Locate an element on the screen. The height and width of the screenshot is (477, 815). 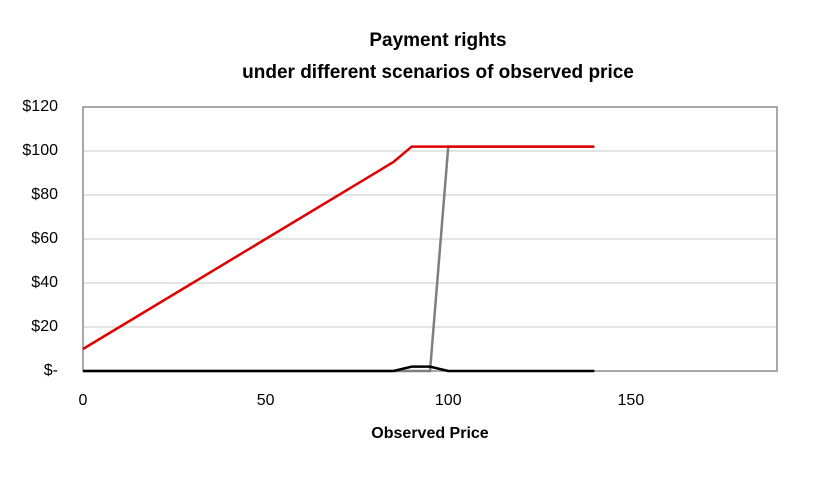
x-tick-label: 50 is located at coordinates (266, 400).